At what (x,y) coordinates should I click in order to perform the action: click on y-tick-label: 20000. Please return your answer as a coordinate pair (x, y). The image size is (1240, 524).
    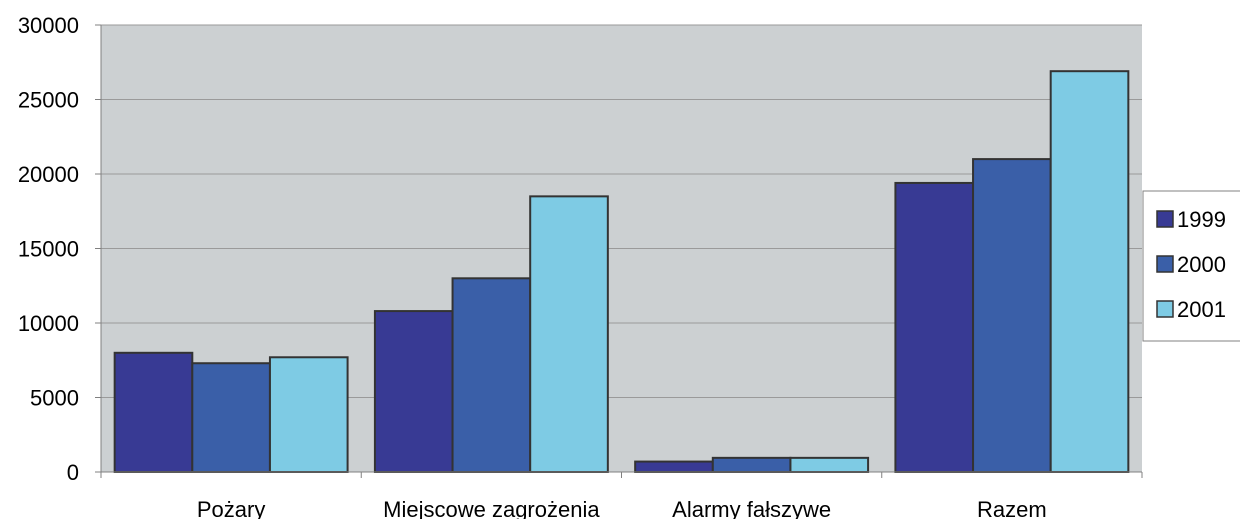
    Looking at the image, I should click on (48, 174).